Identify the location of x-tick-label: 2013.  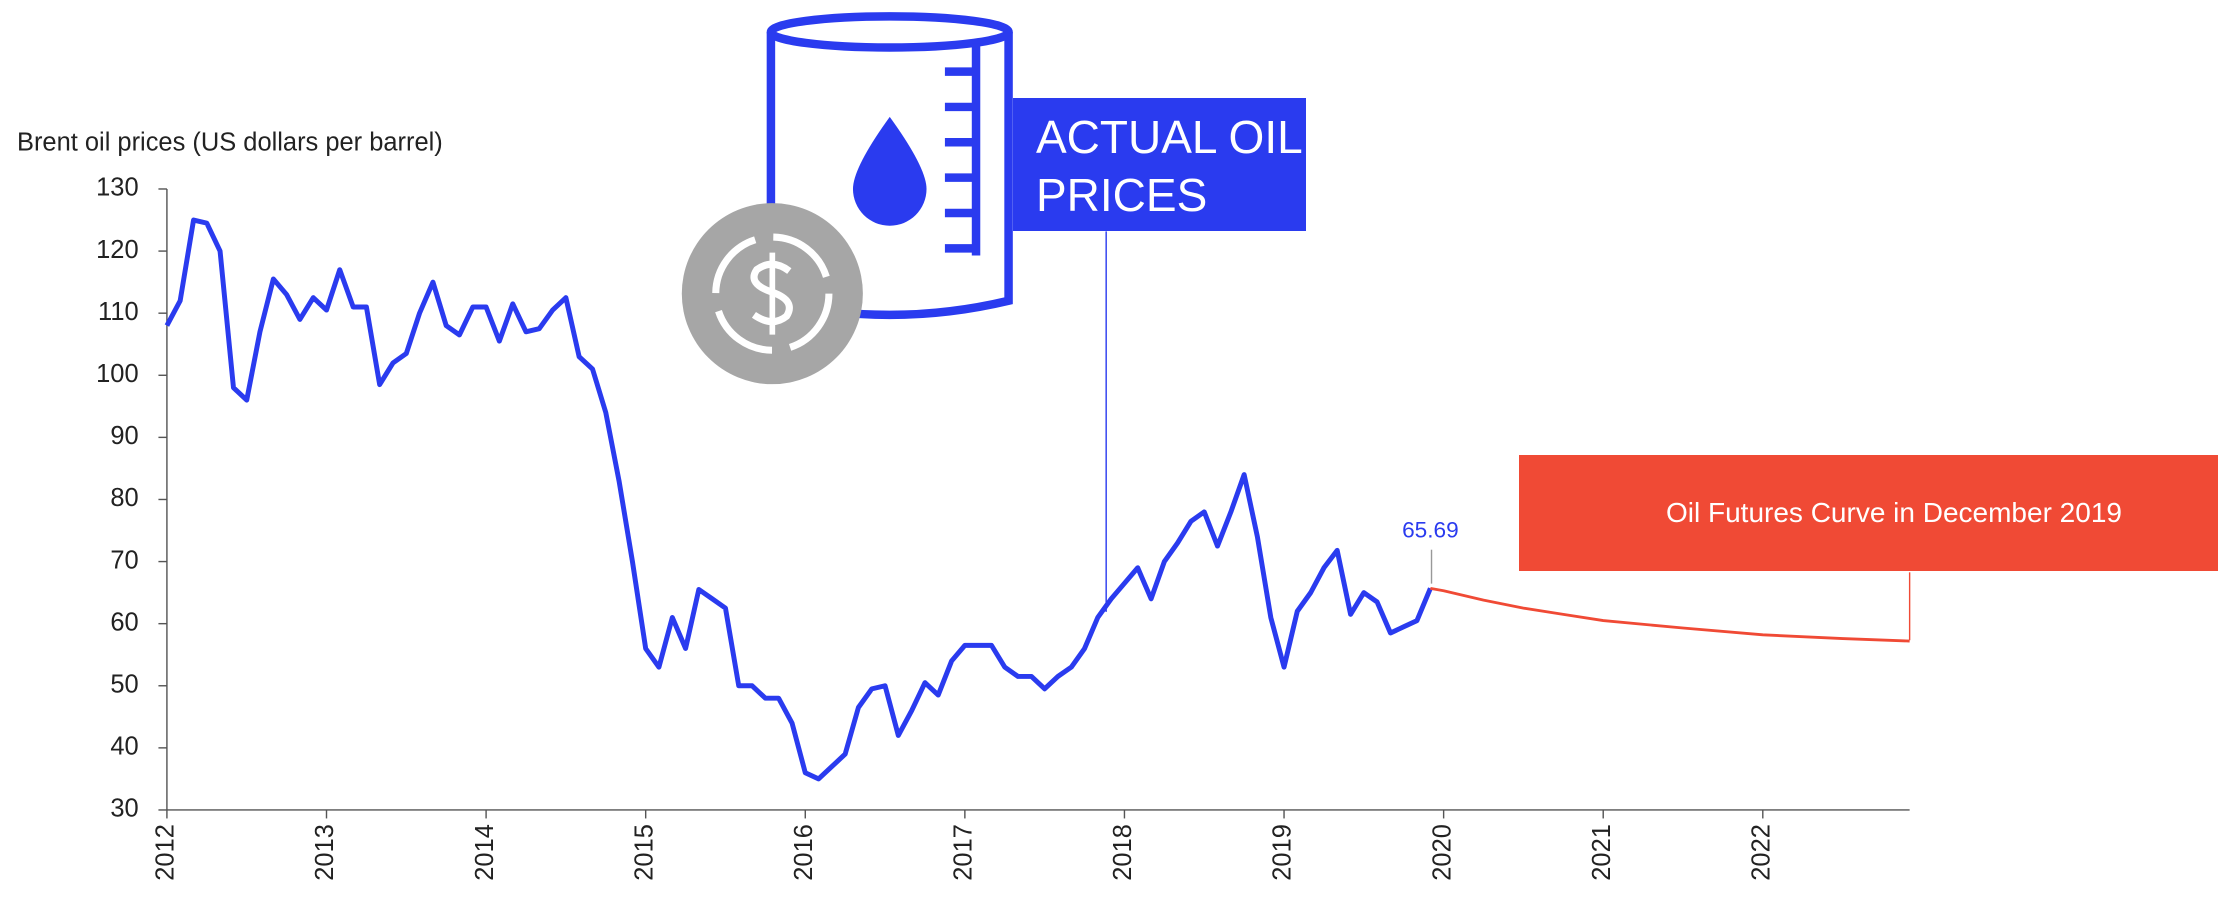
(325, 852).